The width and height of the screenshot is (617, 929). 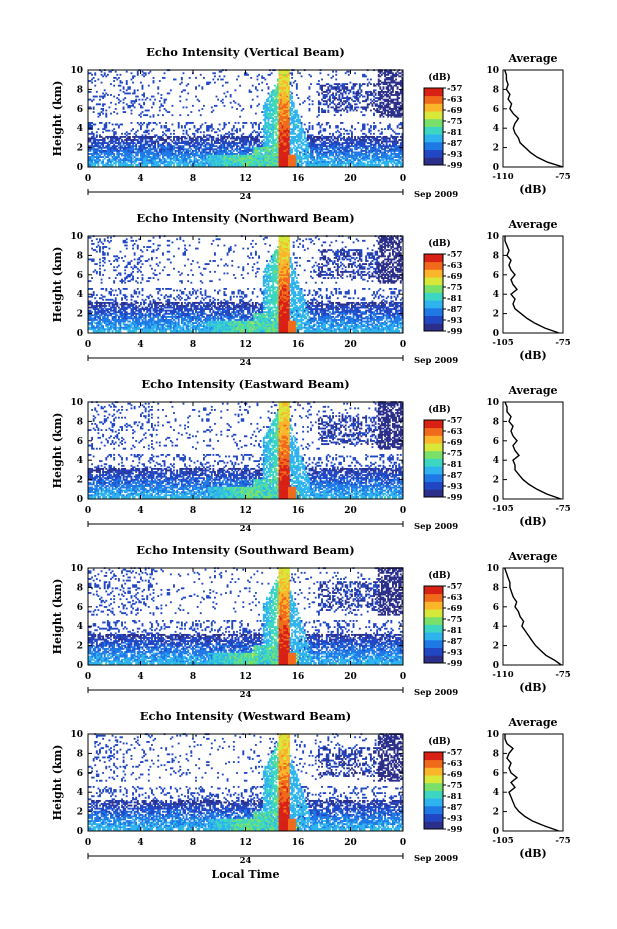 I want to click on panel-title: Echo Intensity (Vertical Beam), so click(x=245, y=52).